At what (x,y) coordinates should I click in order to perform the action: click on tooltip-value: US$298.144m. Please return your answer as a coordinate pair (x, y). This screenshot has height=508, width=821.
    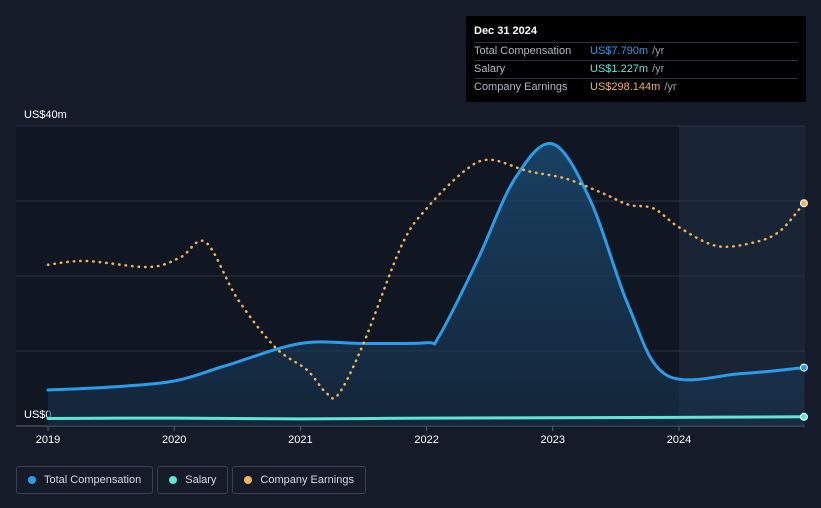
    Looking at the image, I should click on (625, 87).